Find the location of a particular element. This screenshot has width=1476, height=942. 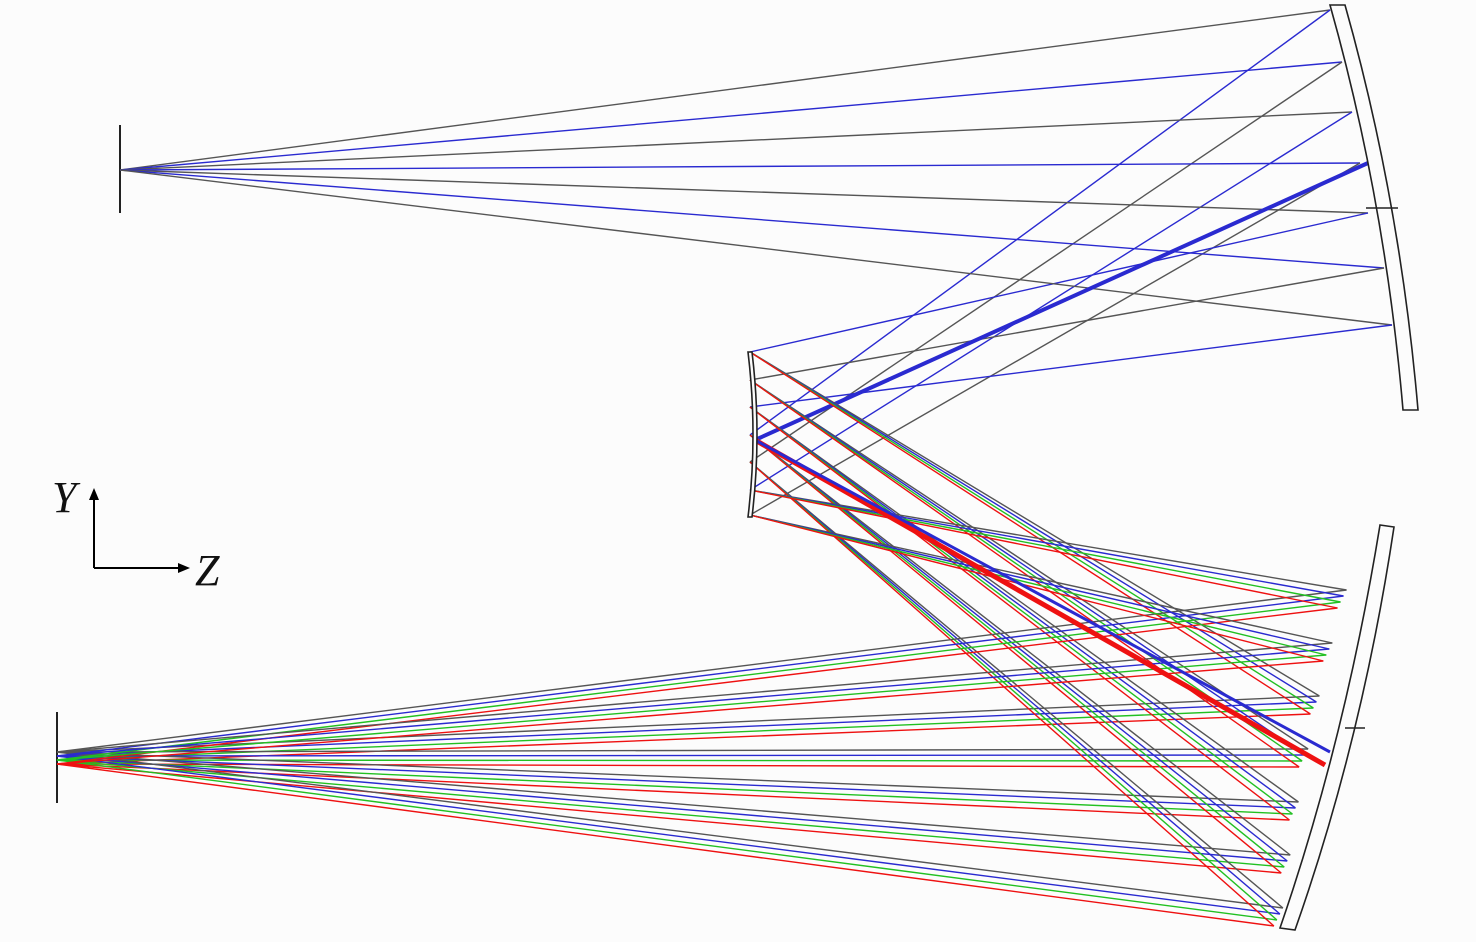

collimating-mirror is located at coordinates (1373, 207).